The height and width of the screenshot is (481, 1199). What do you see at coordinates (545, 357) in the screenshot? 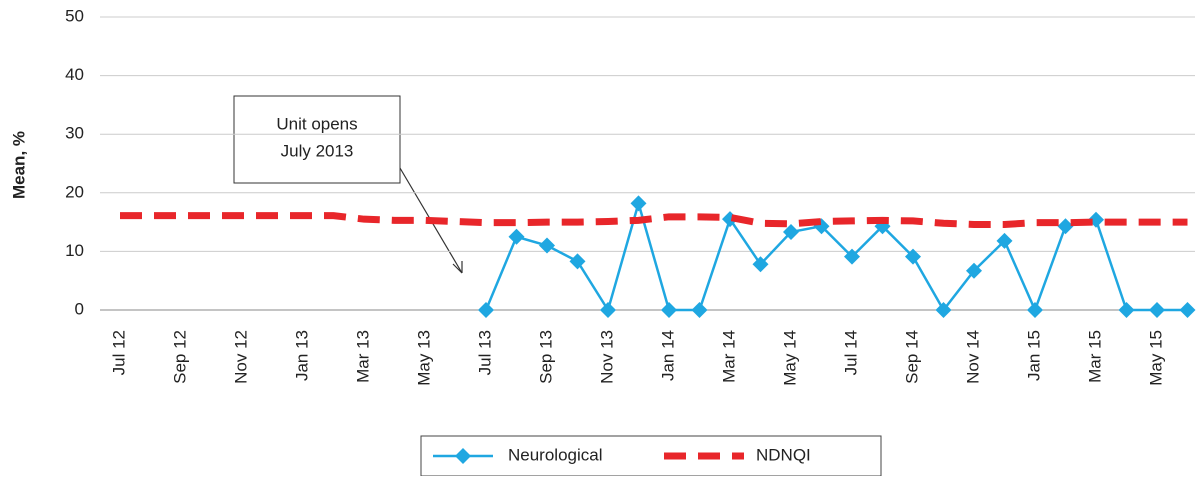
I see `x-tick-label: Sep 13` at bounding box center [545, 357].